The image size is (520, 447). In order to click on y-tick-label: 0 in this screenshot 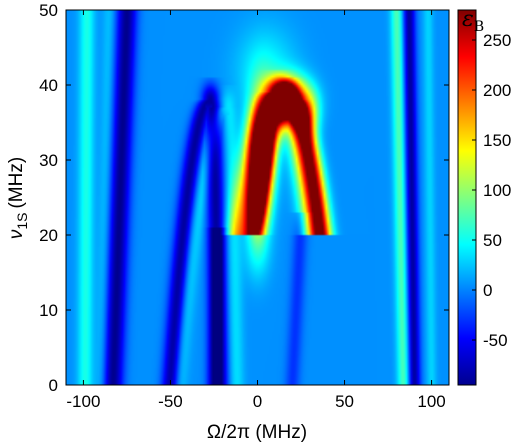, I will do `click(53, 385)`.